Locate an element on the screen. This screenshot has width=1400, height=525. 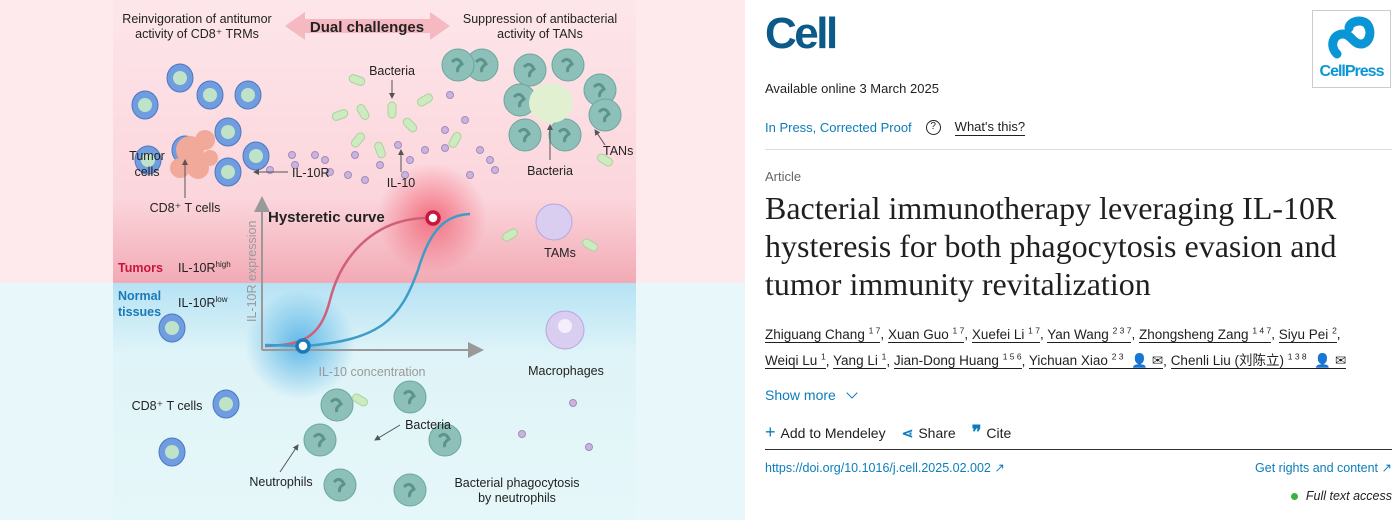
article-status-link: In Press, Corrected Proof is located at coordinates (838, 127).